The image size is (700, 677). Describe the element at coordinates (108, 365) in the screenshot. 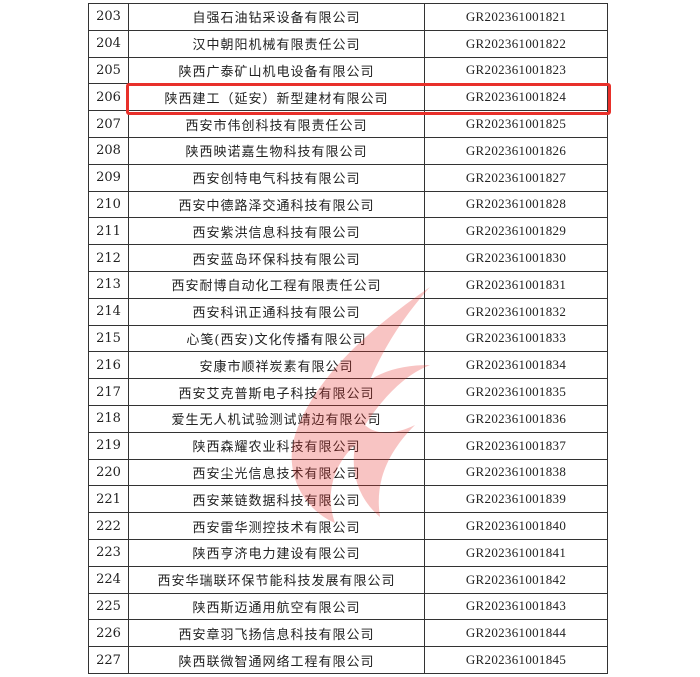

I see `row-number: 216` at that location.